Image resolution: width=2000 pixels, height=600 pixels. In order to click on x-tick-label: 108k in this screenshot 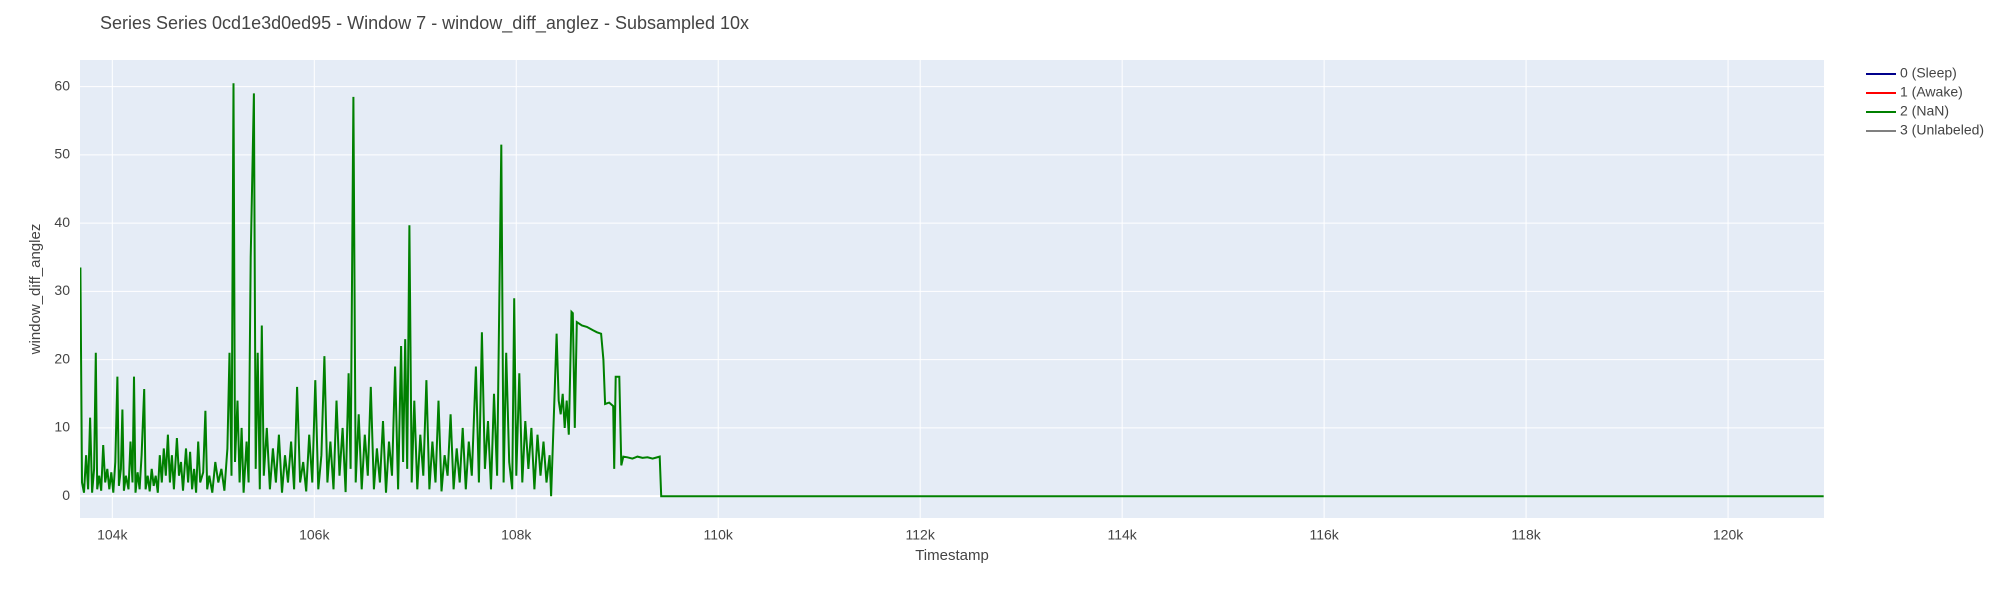, I will do `click(516, 535)`.